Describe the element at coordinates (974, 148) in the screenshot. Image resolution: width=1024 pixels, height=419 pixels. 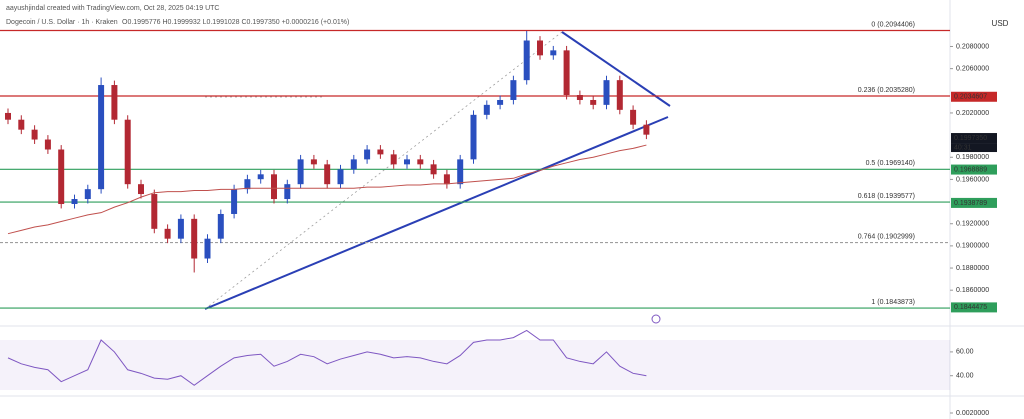
I see `countdown-badge` at that location.